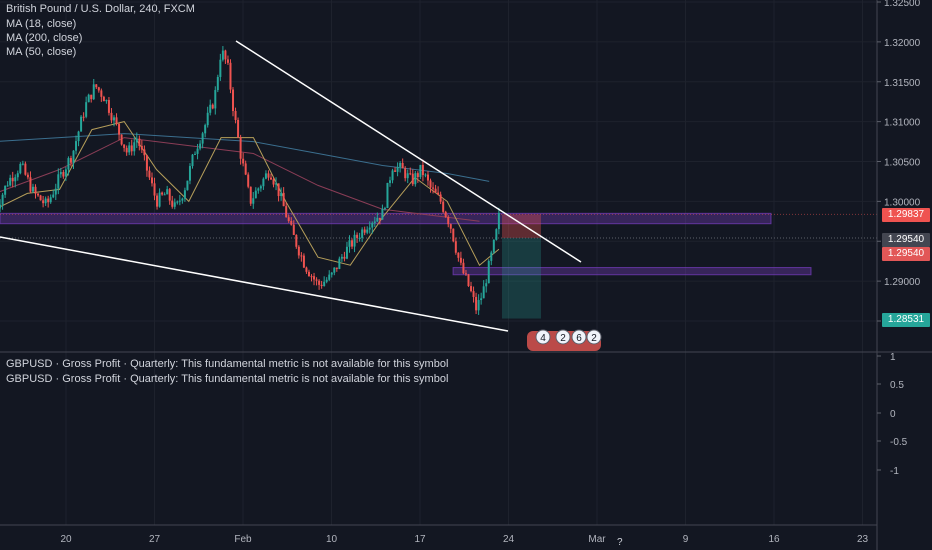  What do you see at coordinates (774, 539) in the screenshot?
I see `time-tick-label: 16` at bounding box center [774, 539].